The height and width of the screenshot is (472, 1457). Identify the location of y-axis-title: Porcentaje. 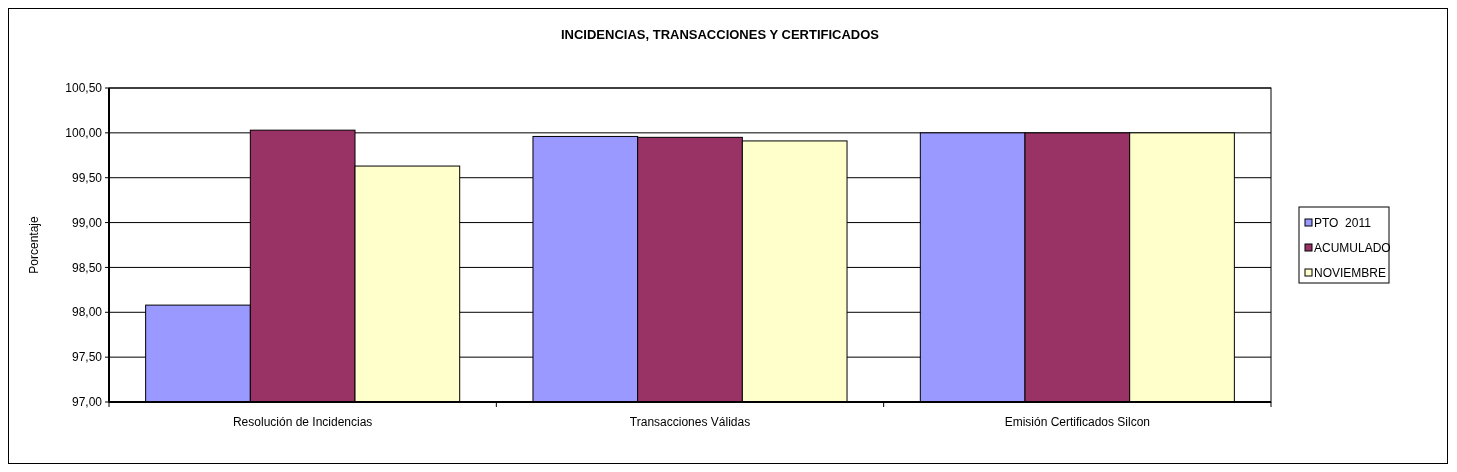
(34, 244).